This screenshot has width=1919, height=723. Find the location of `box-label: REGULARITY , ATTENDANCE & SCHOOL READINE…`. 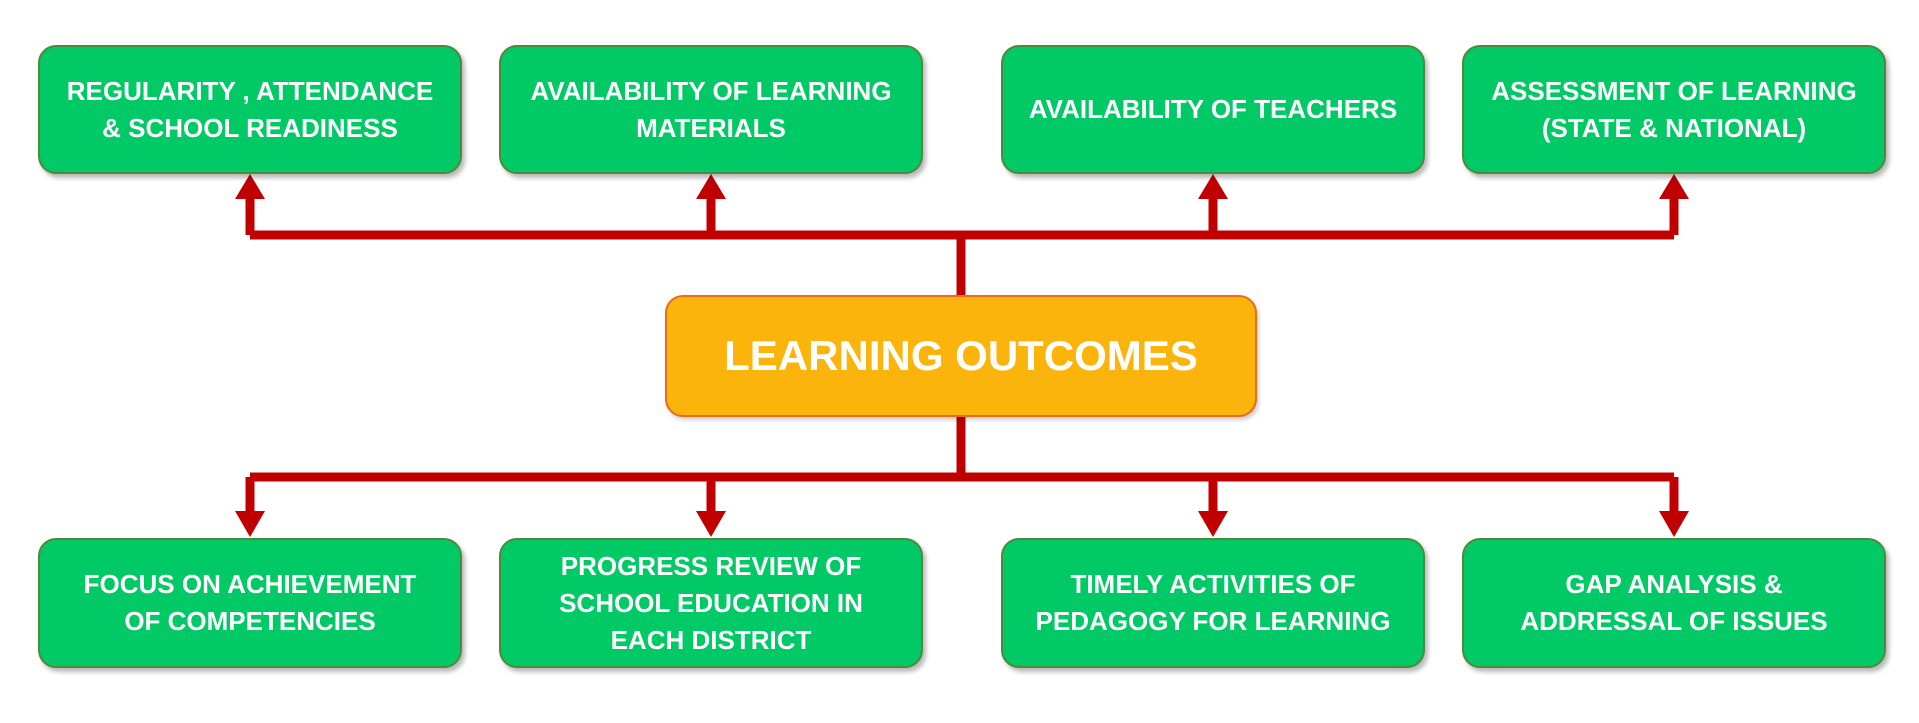

box-label: REGULARITY , ATTENDANCE & SCHOOL READINE… is located at coordinates (250, 109).